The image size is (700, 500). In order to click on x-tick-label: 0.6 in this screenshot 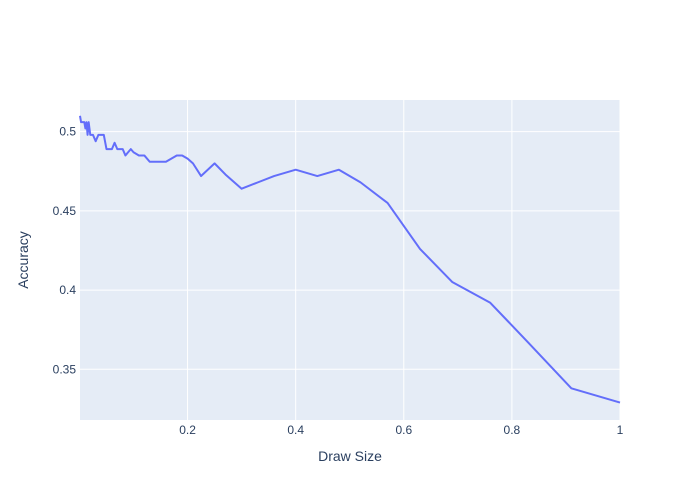, I will do `click(403, 430)`.